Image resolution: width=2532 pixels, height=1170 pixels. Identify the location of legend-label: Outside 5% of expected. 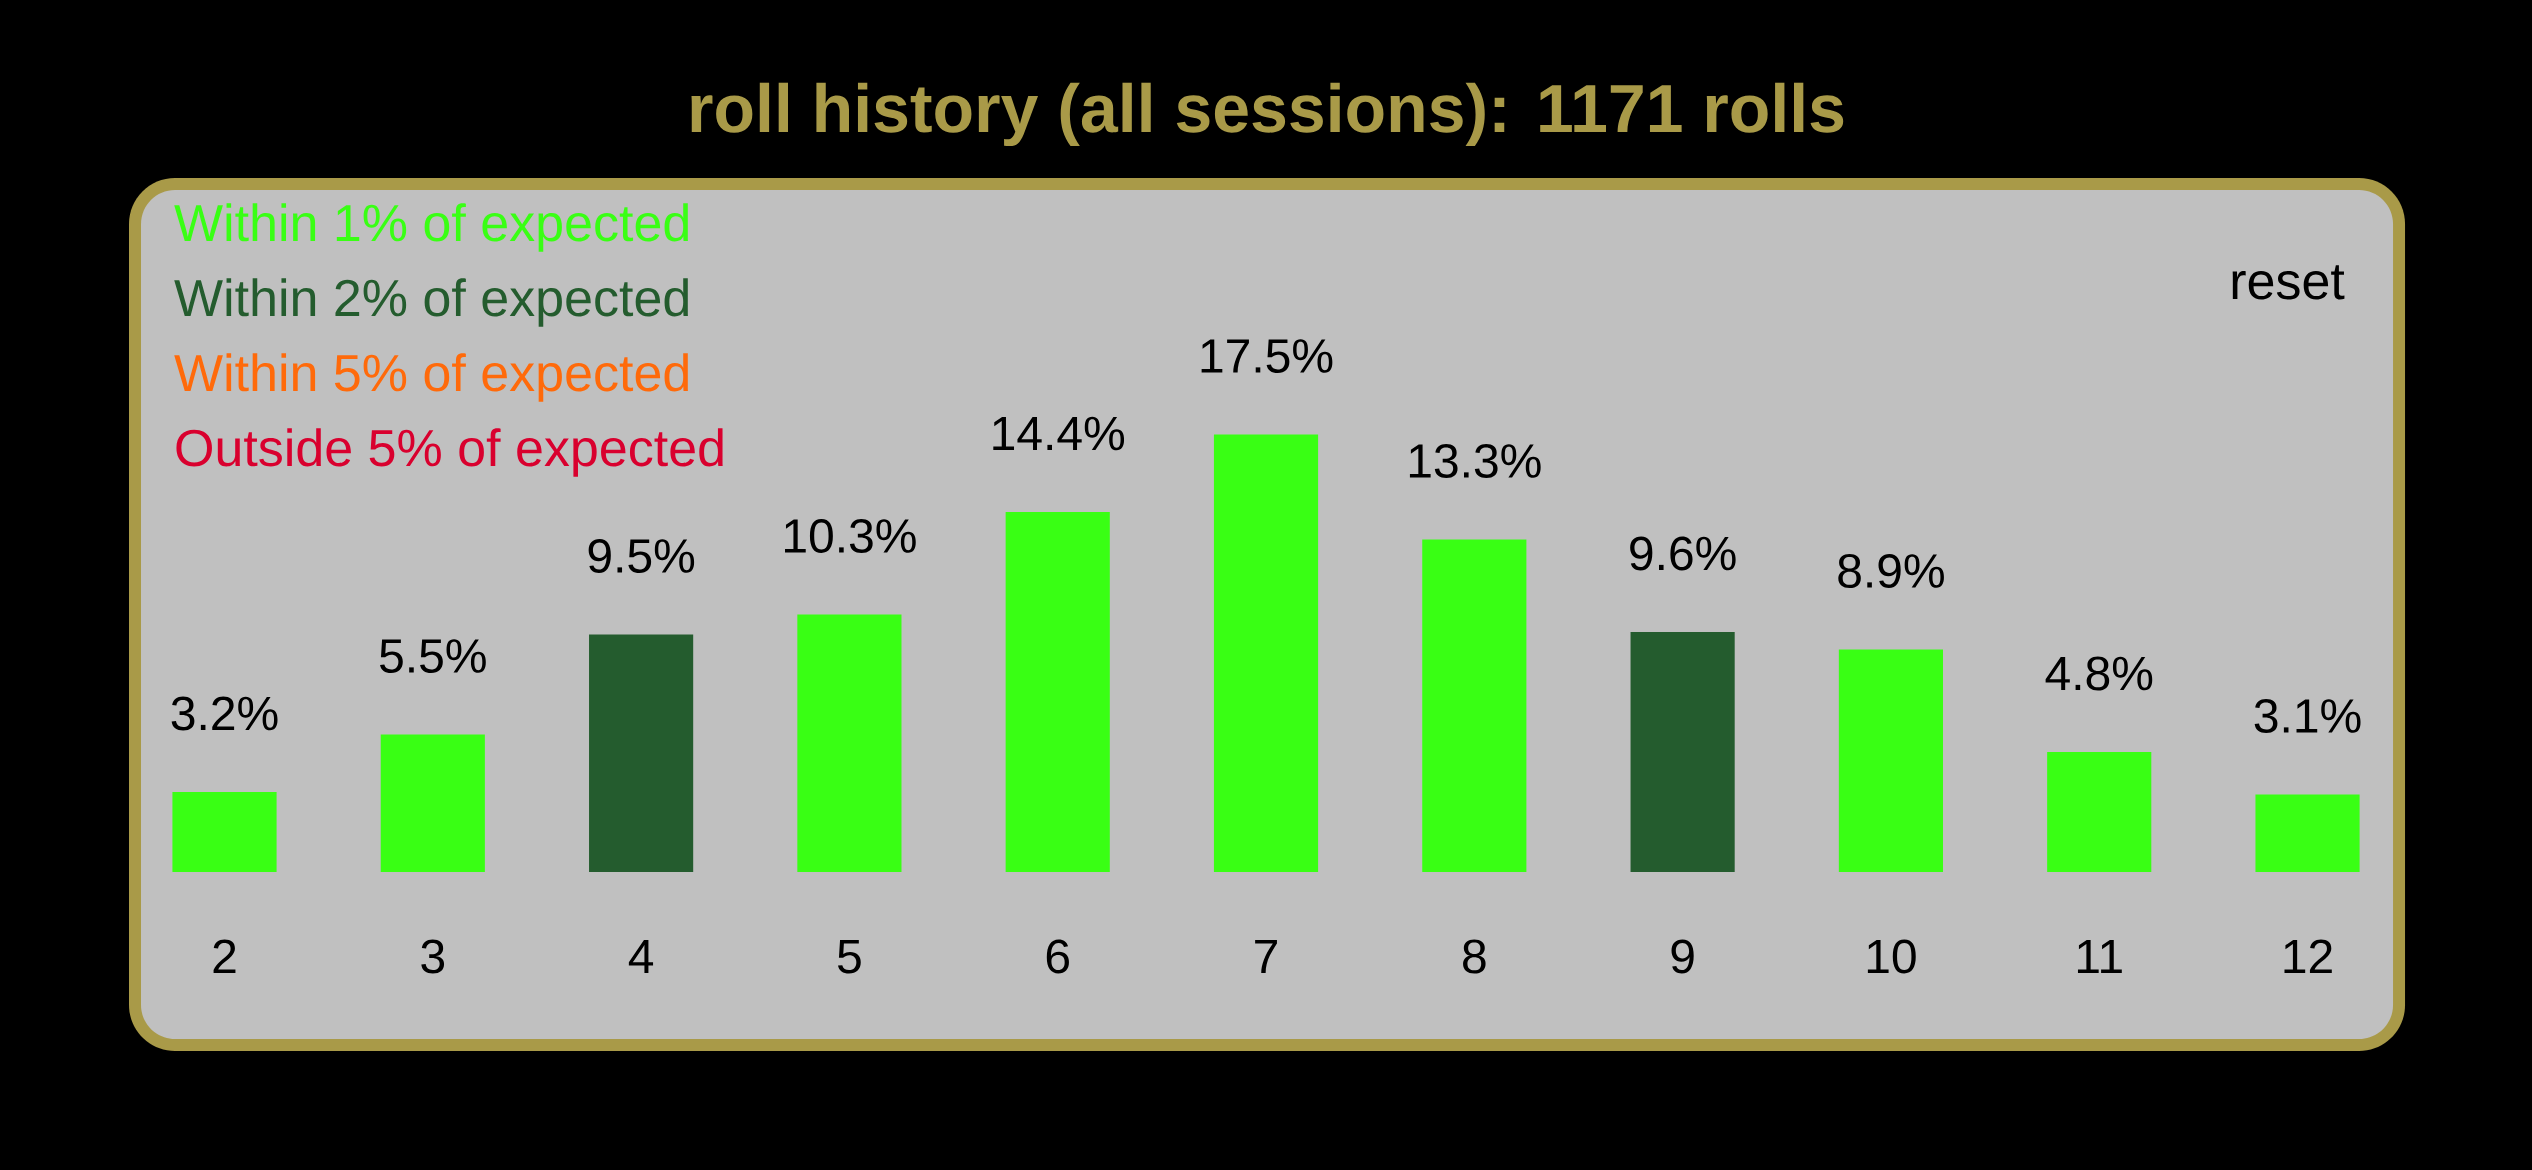
(449, 452).